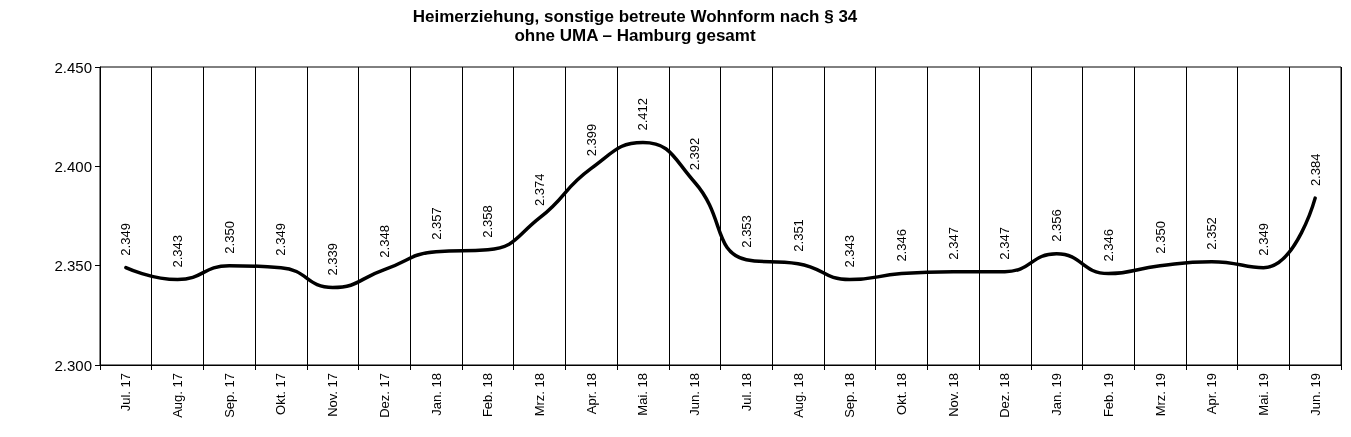 The image size is (1351, 437). Describe the element at coordinates (643, 394) in the screenshot. I see `x-tick-label: Mai. 18` at that location.